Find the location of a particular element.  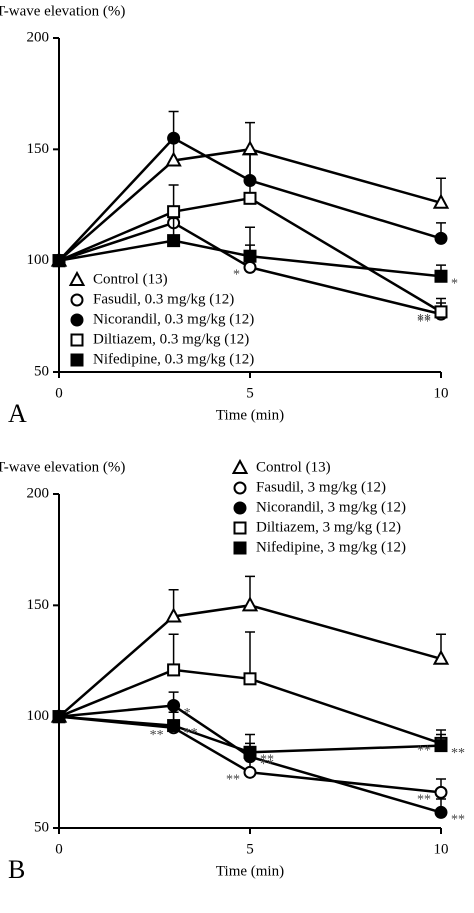

panel-label: A is located at coordinates (17, 413).